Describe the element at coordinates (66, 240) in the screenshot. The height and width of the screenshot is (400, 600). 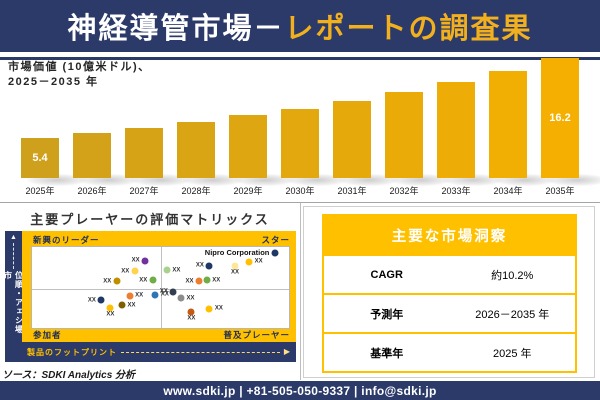
I see `quadrant-label-emerging-leaders: 新興のリーダー` at that location.